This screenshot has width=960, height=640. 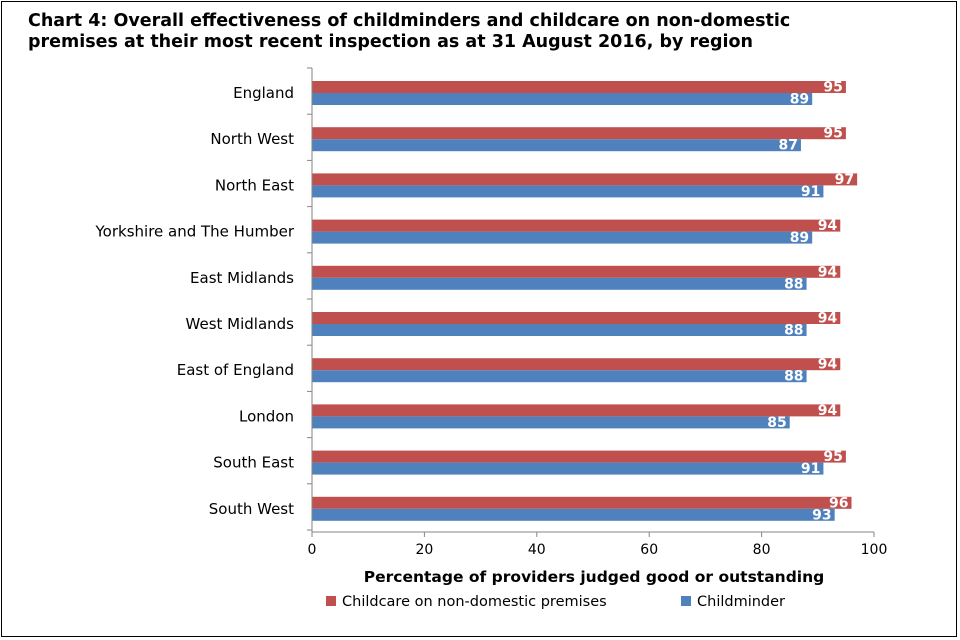 I want to click on category-label: London, so click(x=266, y=416).